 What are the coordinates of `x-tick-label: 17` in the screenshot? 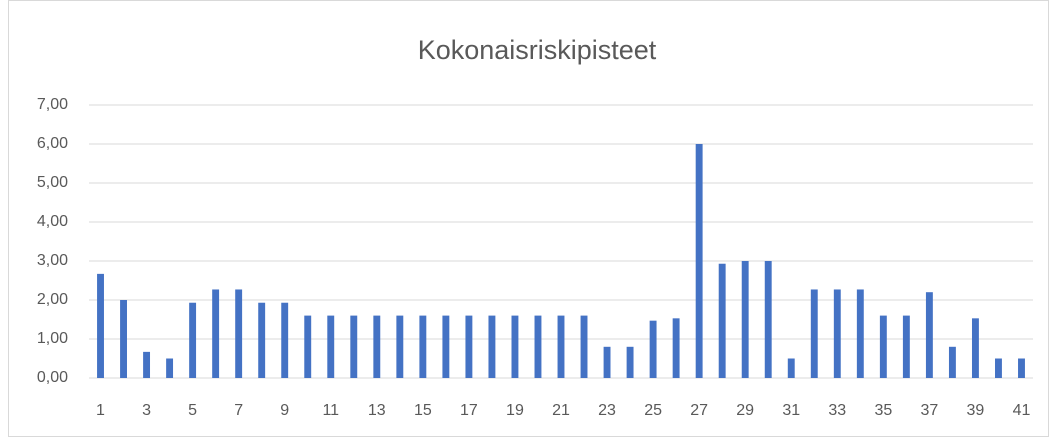 It's located at (469, 410).